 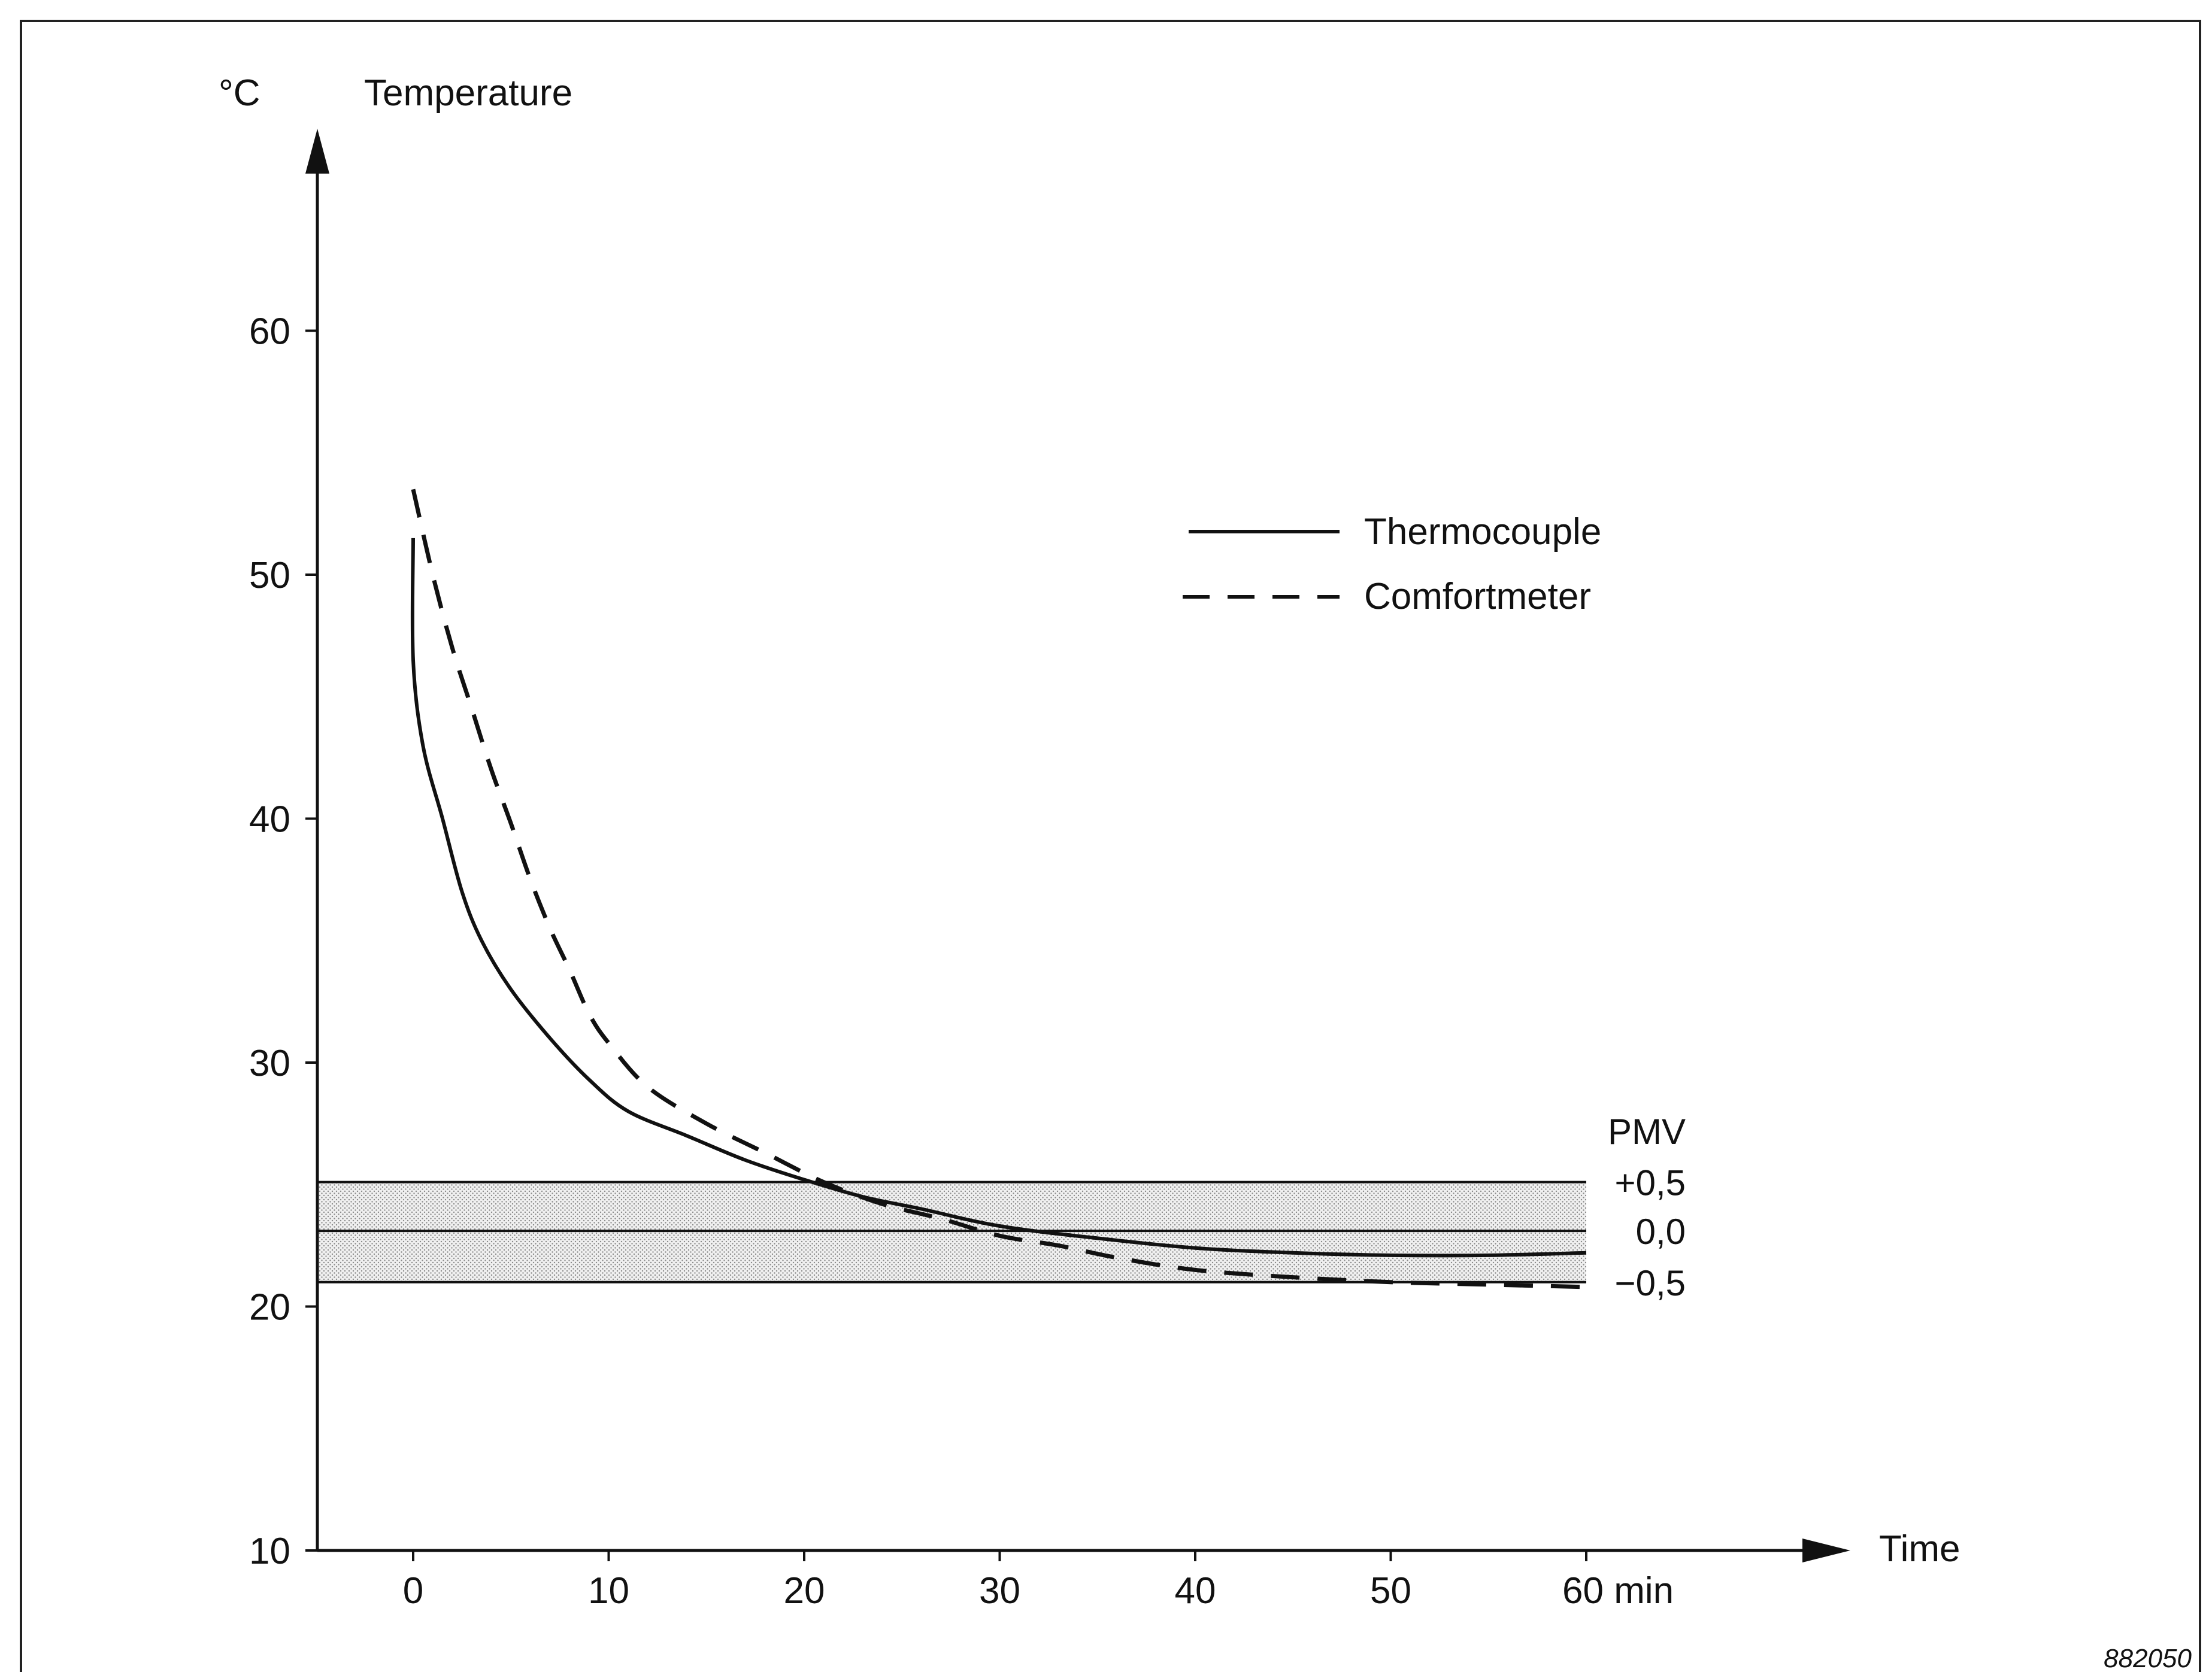 What do you see at coordinates (1650, 1183) in the screenshot?
I see `pmv-label: +0,5` at bounding box center [1650, 1183].